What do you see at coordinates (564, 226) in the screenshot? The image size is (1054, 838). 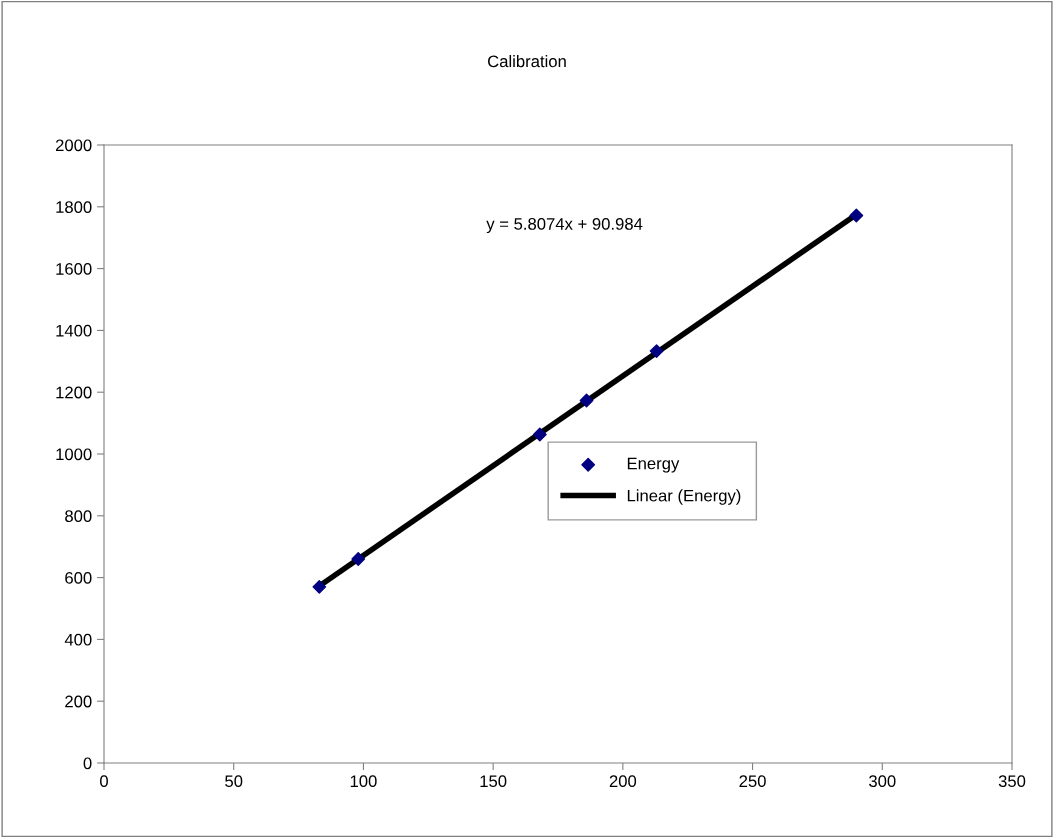 I see `annotation: y = 5.8074x + 90.984` at bounding box center [564, 226].